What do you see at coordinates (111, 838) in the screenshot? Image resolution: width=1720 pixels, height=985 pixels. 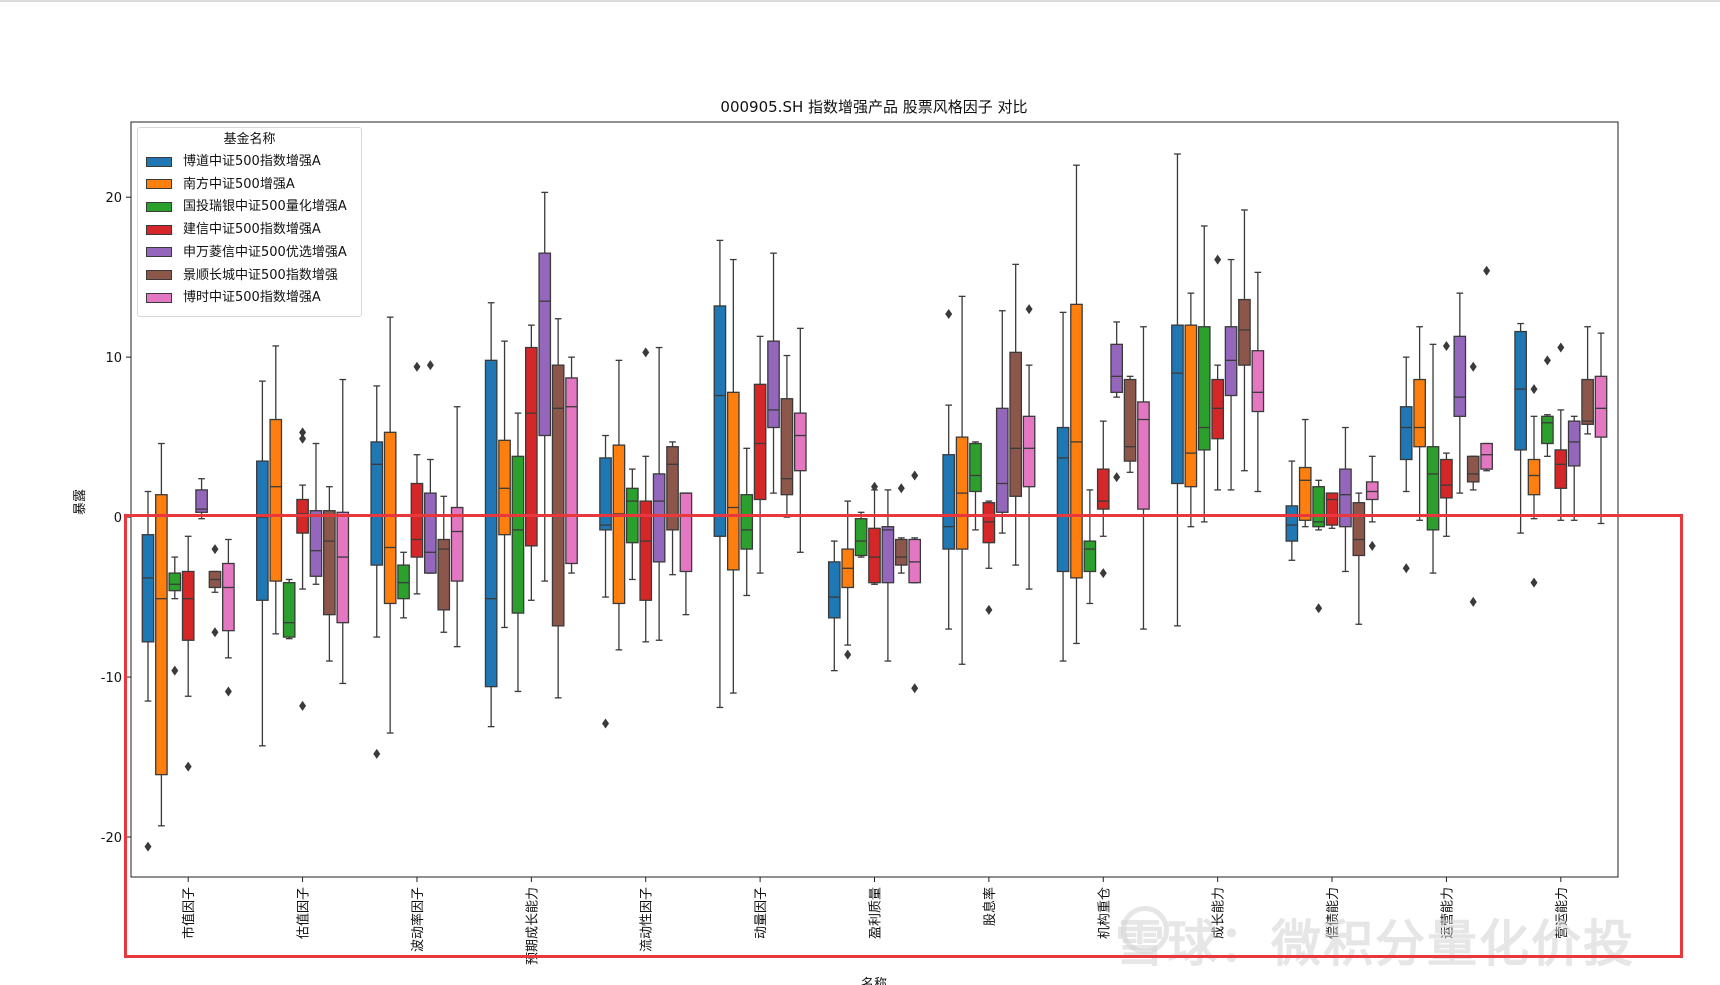 I see `y-tick-label: -20` at bounding box center [111, 838].